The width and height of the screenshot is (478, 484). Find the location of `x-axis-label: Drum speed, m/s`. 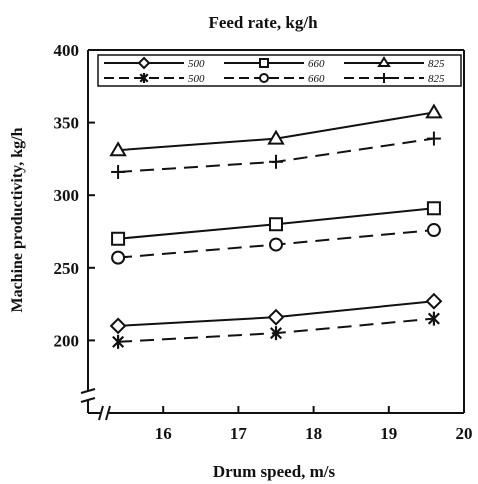

x-axis-label: Drum speed, m/s is located at coordinates (274, 471).